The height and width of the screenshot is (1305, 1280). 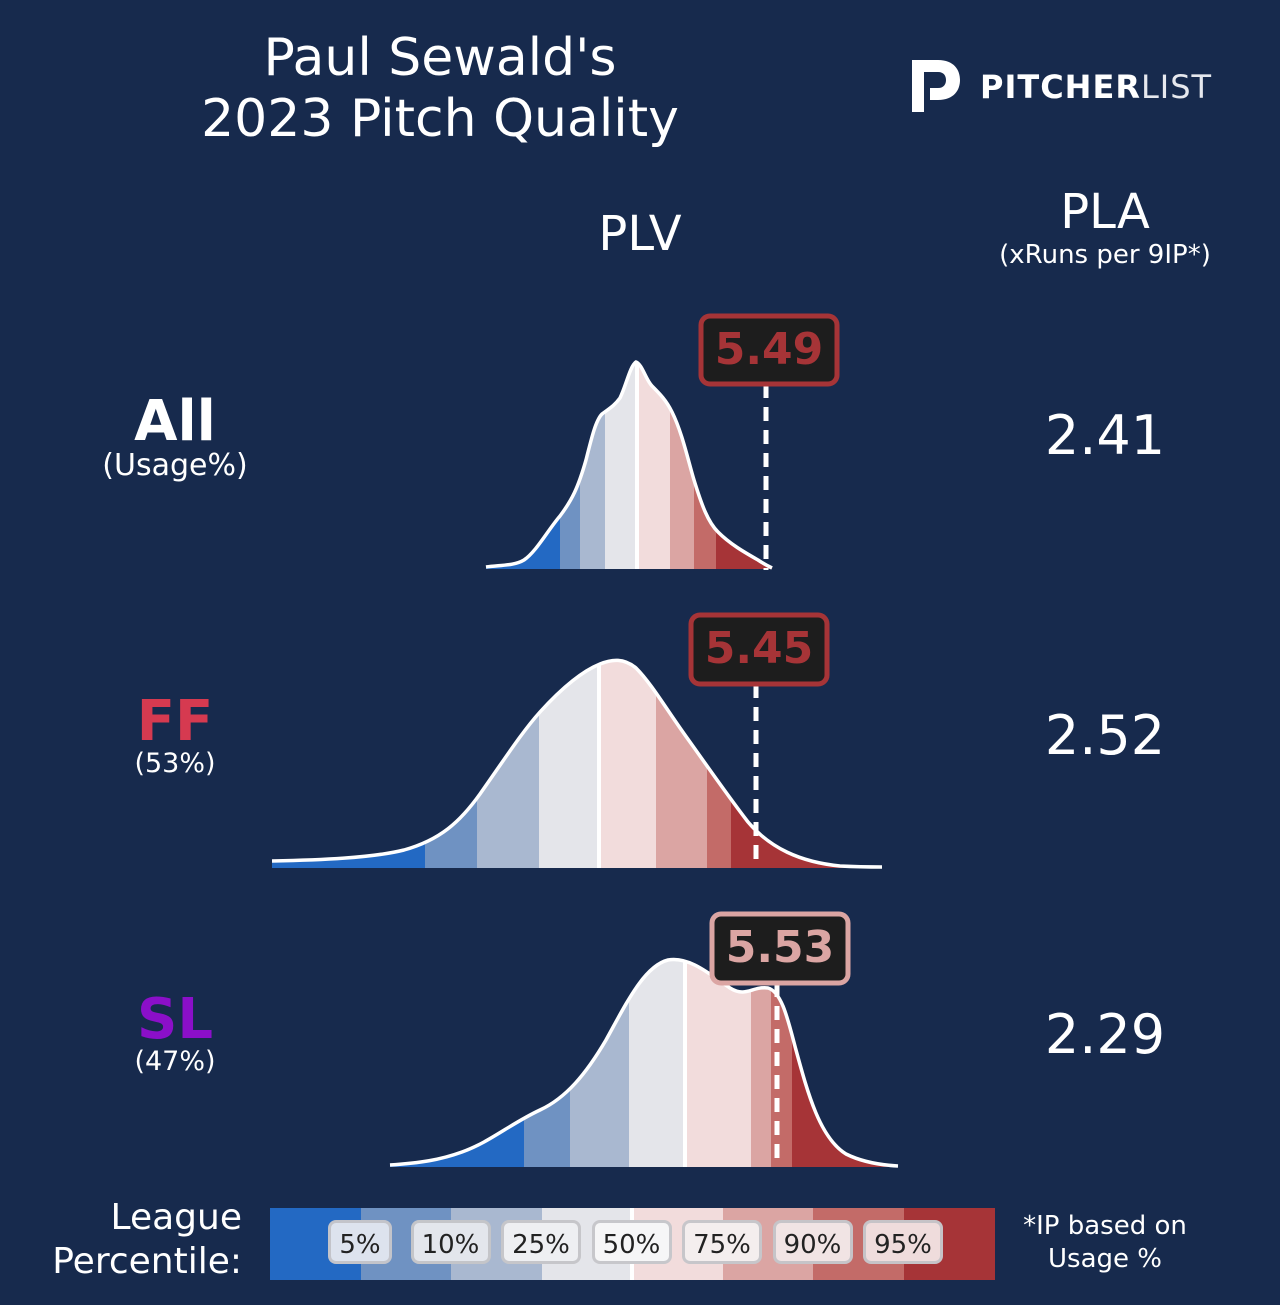 What do you see at coordinates (812, 1242) in the screenshot?
I see `legend-tick-label: 90%` at bounding box center [812, 1242].